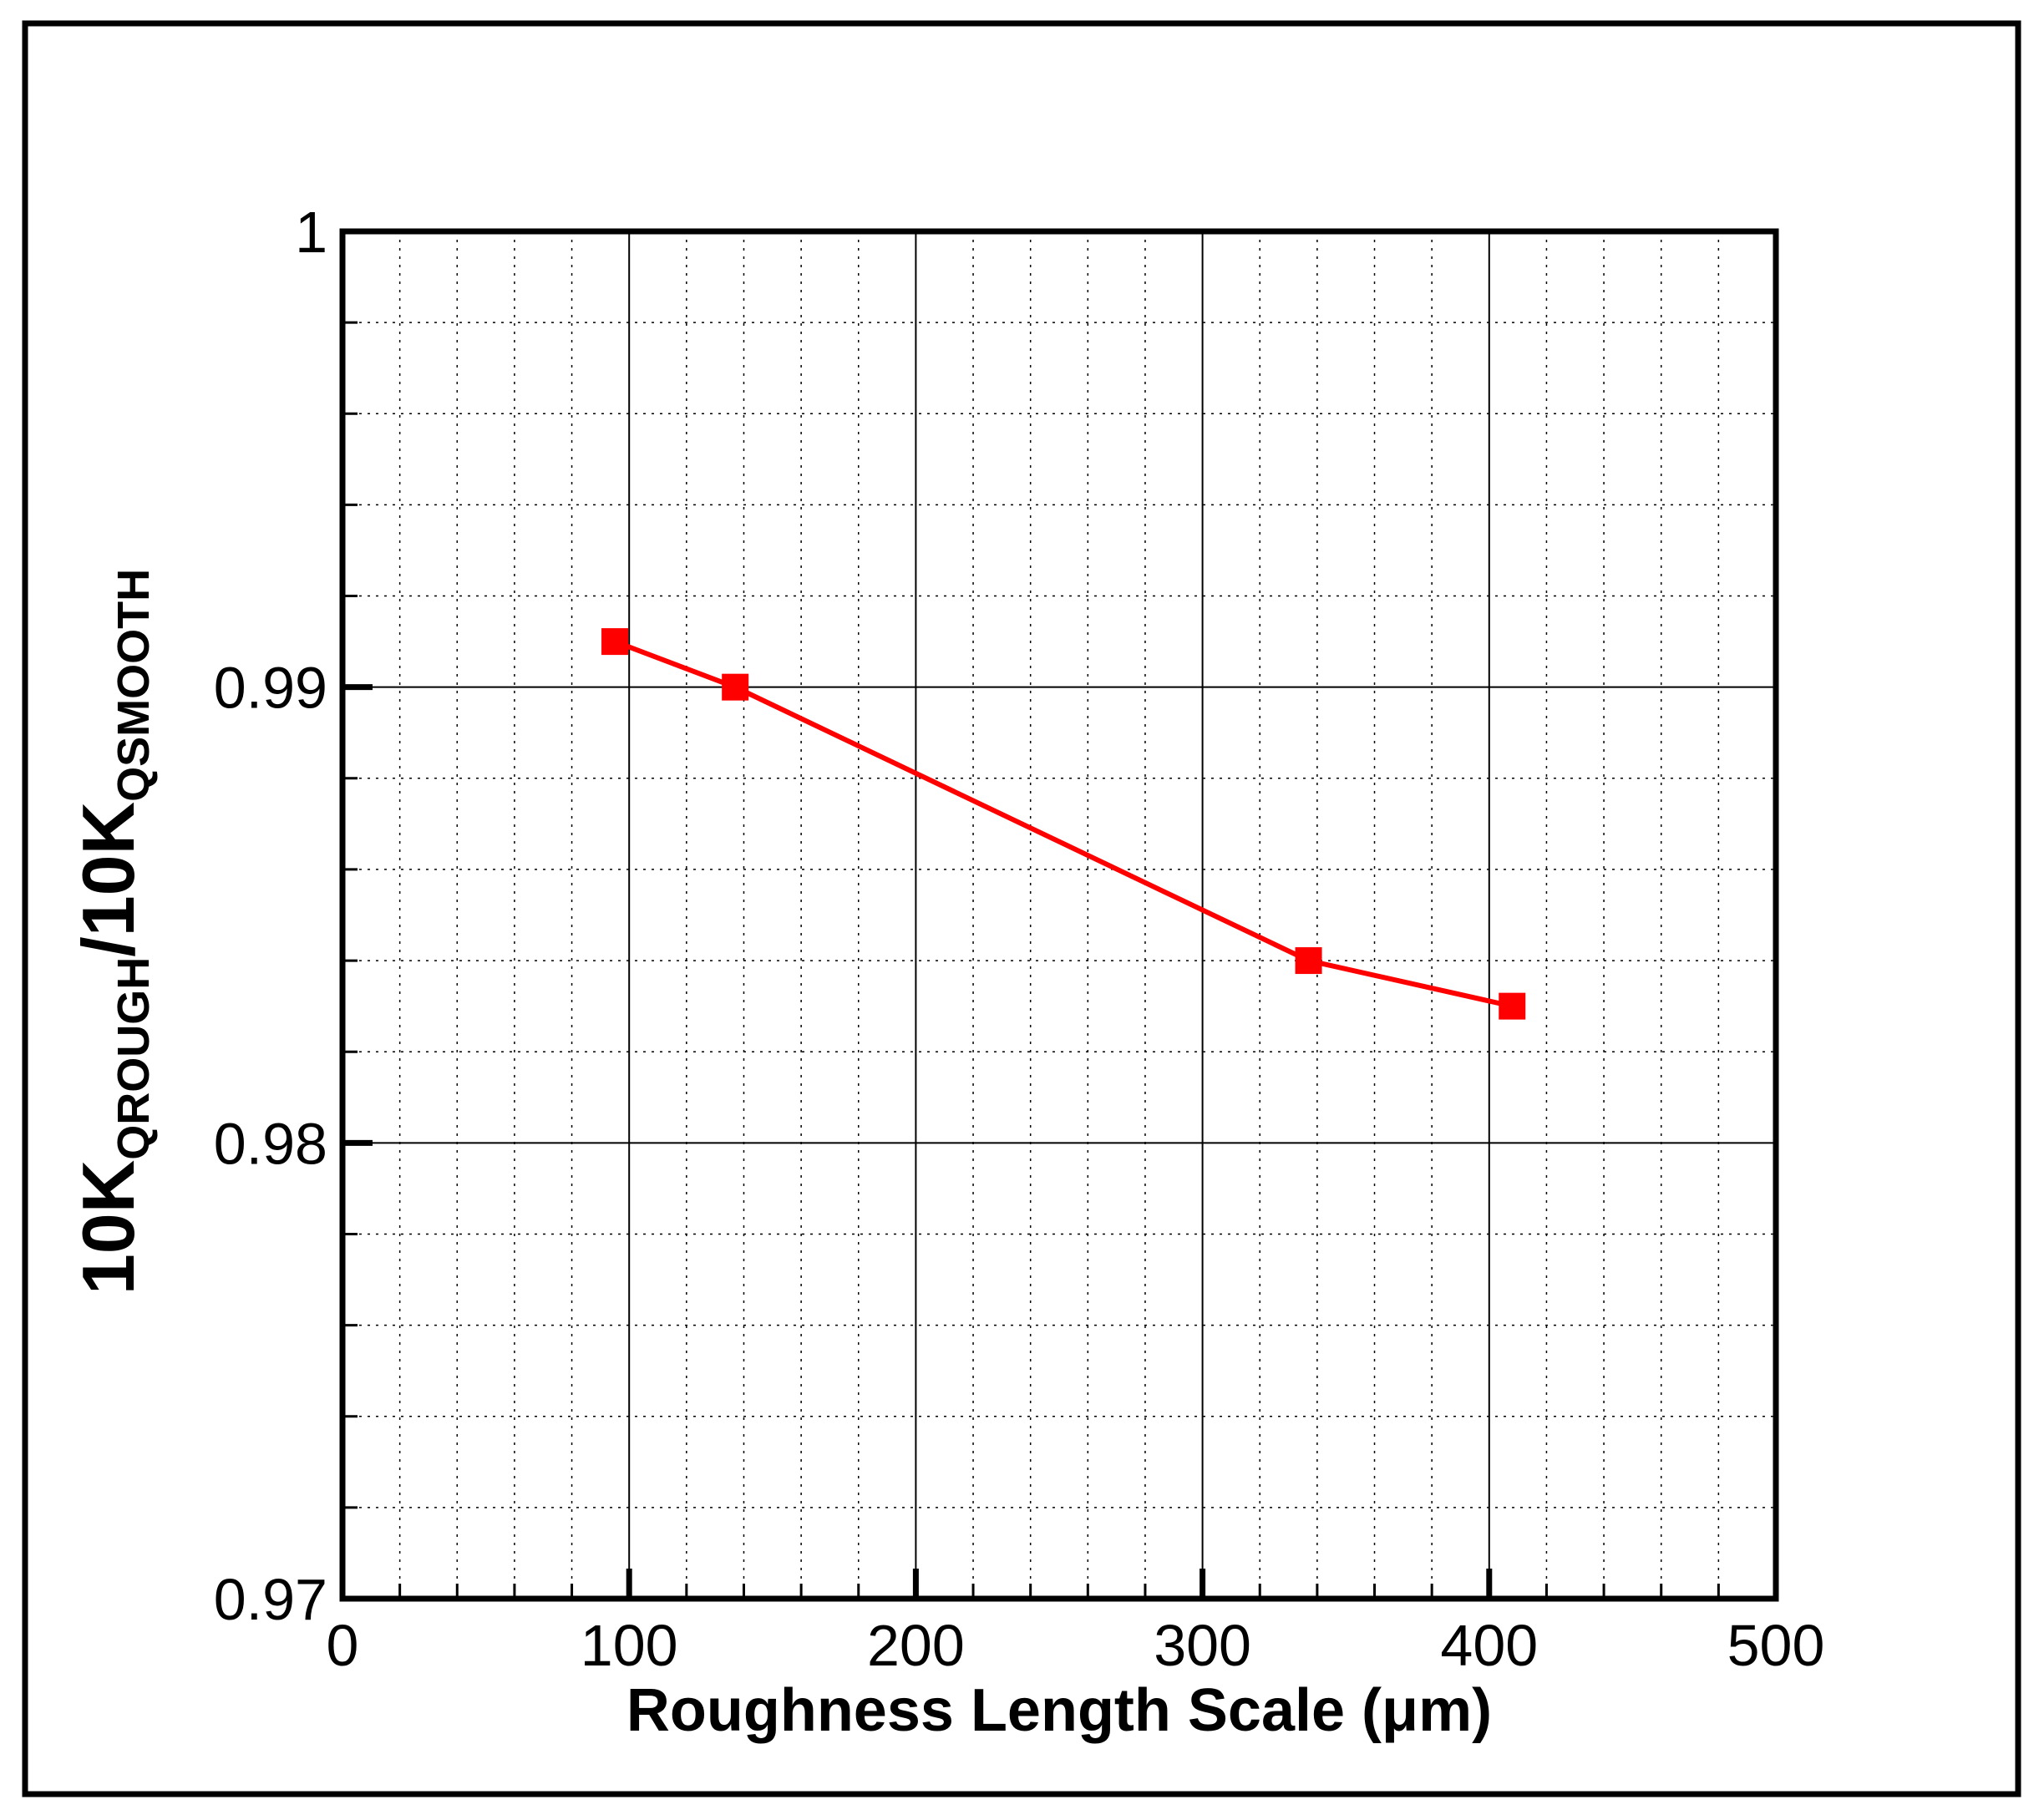 Image resolution: width=2044 pixels, height=1815 pixels. I want to click on x-tick-label: 400, so click(1489, 1645).